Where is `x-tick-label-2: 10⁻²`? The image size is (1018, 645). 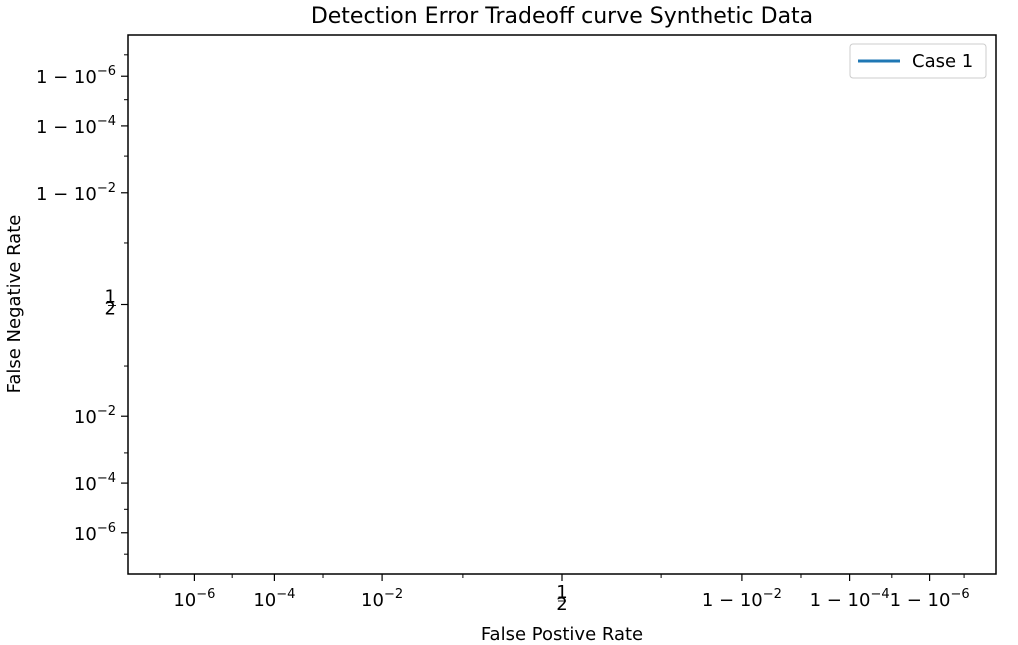 x-tick-label-2: 10⁻² is located at coordinates (382, 599).